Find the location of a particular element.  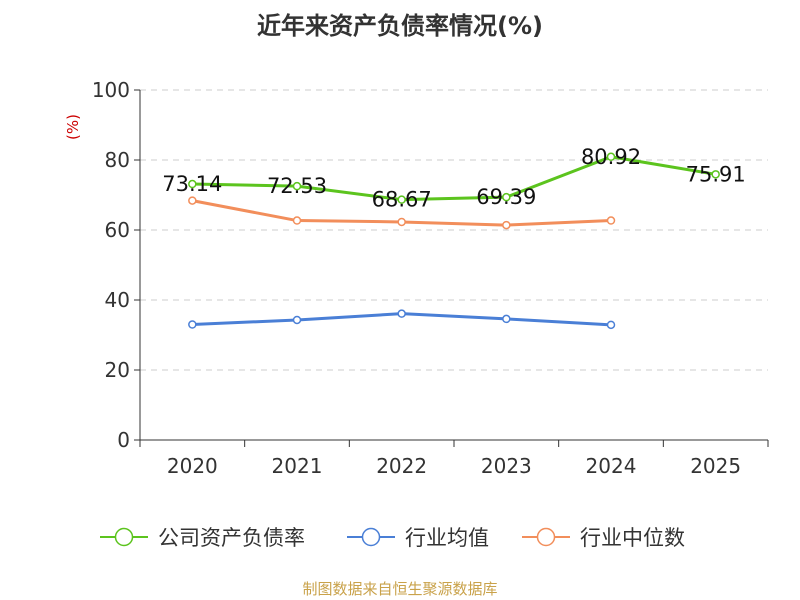

source-note: 制图数据来自恒生聚源数据库 is located at coordinates (400, 589).